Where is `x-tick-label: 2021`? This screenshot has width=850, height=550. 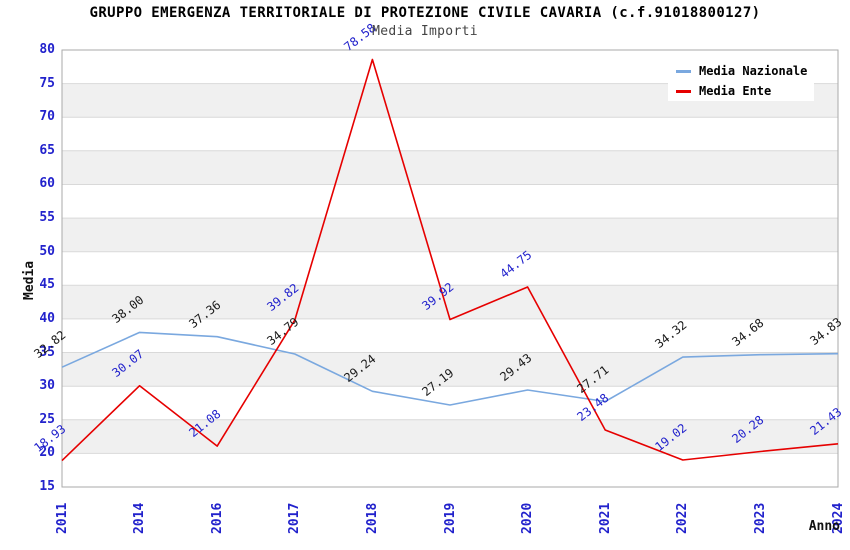
x-tick-label: 2021 is located at coordinates (605, 518).